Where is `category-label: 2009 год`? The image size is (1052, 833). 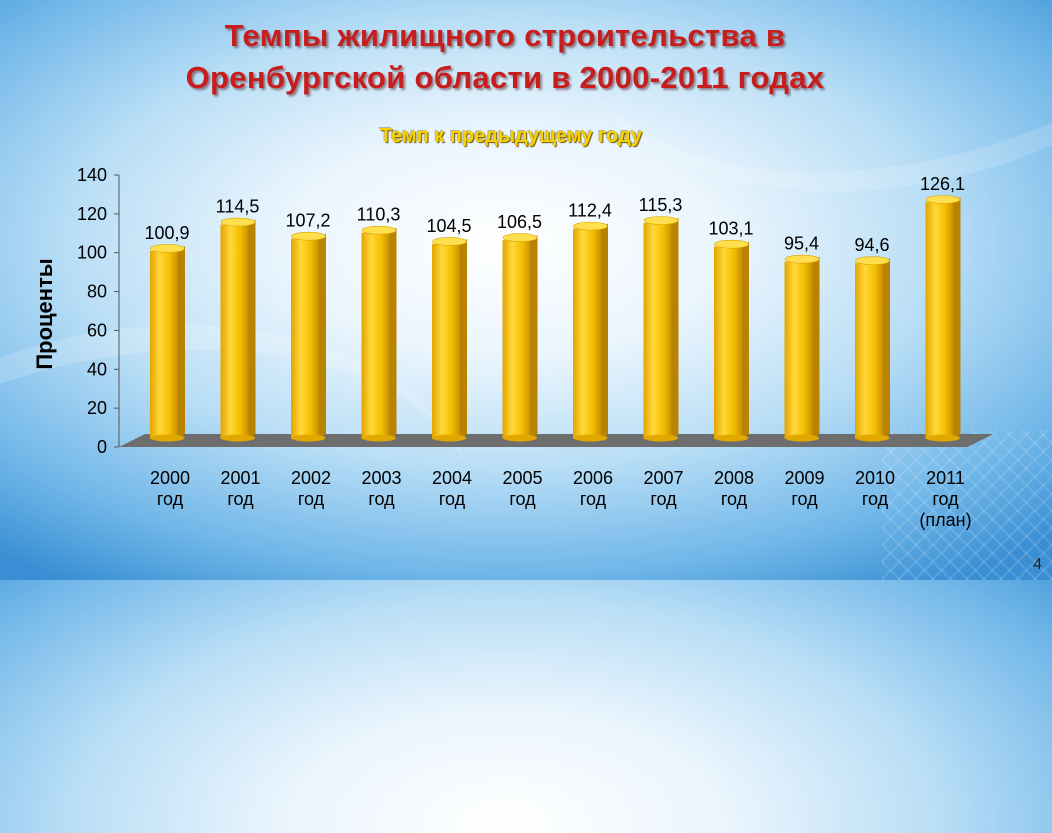 category-label: 2009 год is located at coordinates (804, 488).